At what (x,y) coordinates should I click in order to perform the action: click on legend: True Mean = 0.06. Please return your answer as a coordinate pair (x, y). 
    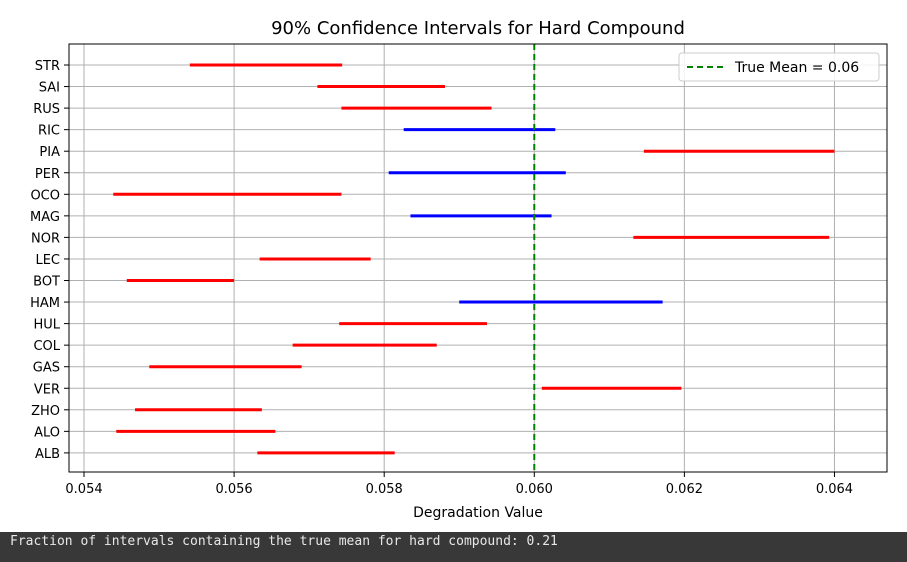
    Looking at the image, I should click on (779, 67).